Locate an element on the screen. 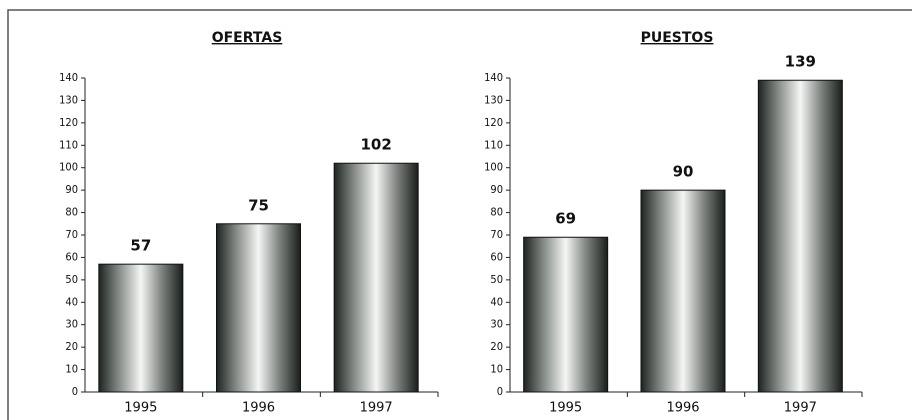  value-label: 75 is located at coordinates (258, 205).